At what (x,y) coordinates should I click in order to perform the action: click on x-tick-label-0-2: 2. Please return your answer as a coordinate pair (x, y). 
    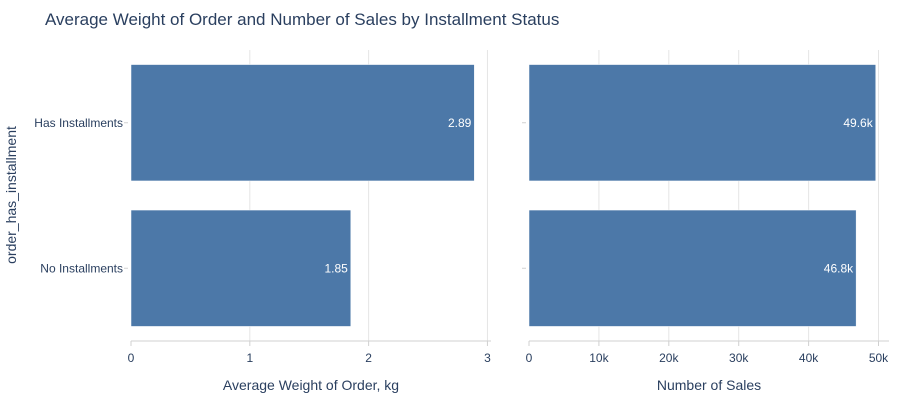
    Looking at the image, I should click on (368, 358).